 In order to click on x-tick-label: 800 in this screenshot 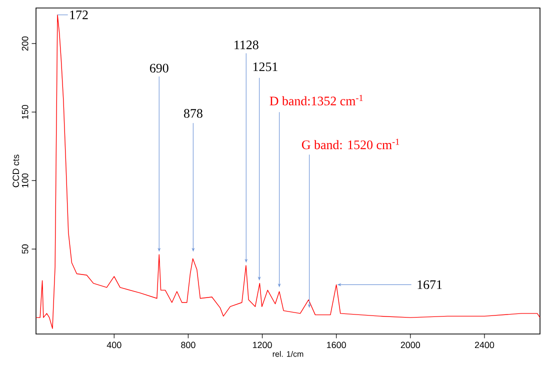, I will do `click(188, 345)`.